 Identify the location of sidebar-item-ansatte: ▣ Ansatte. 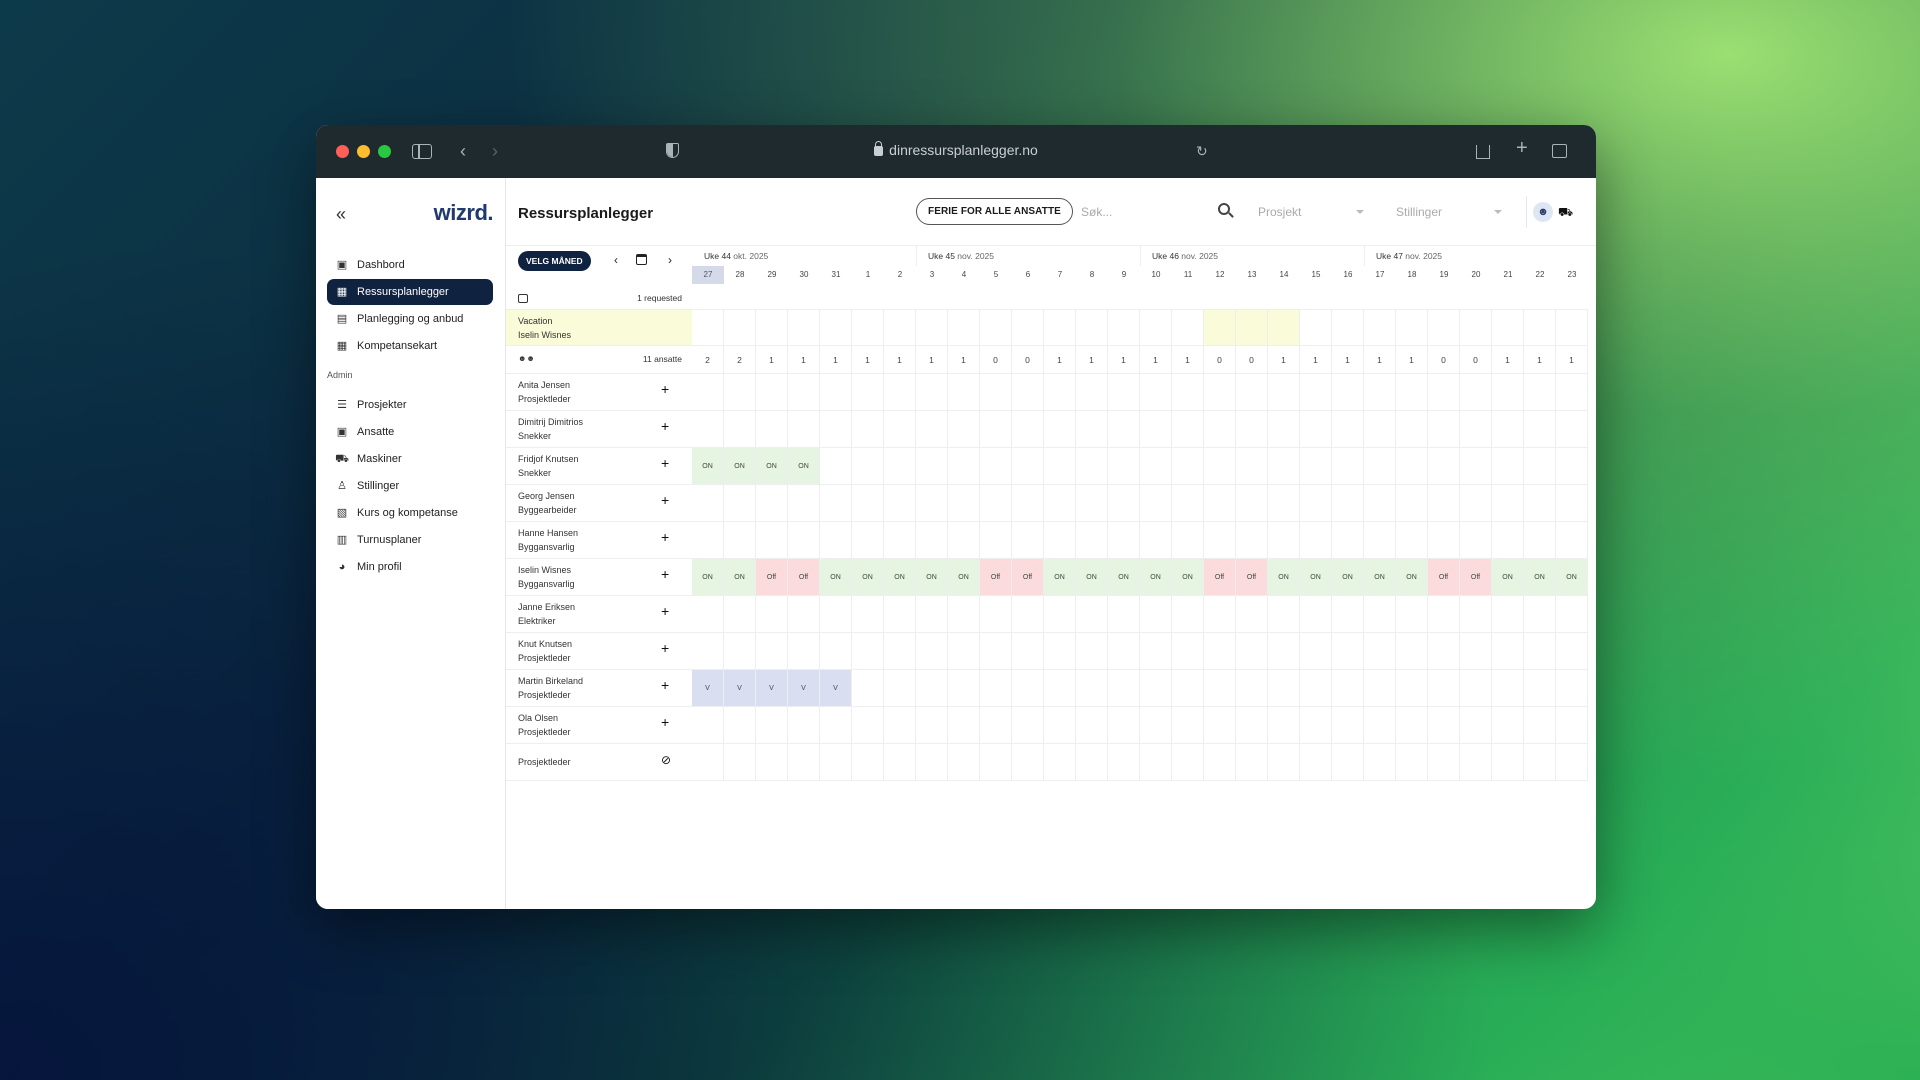
(410, 432).